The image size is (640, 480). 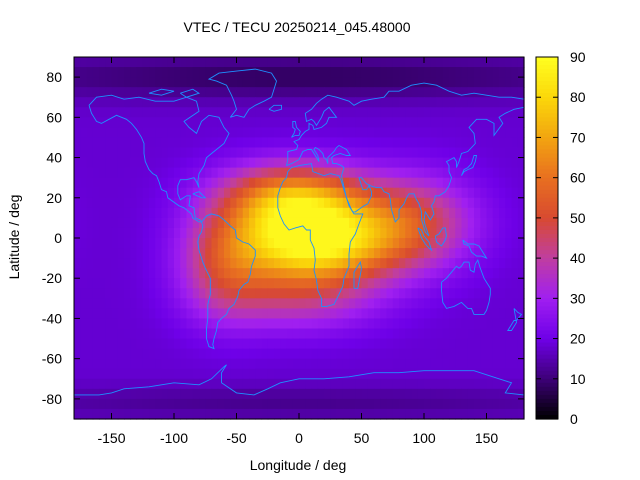 What do you see at coordinates (275, 108) in the screenshot?
I see `coastline-path` at bounding box center [275, 108].